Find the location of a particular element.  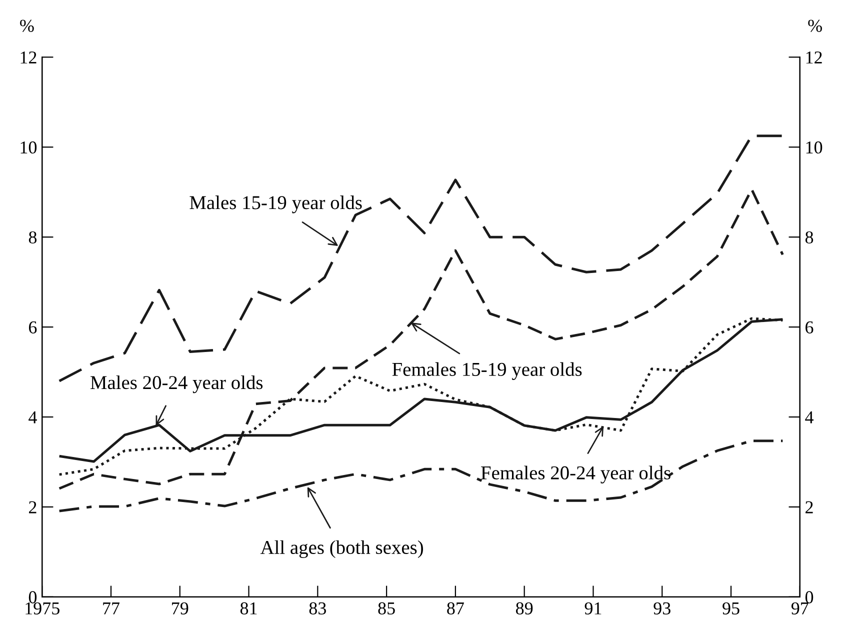

y2-tick-label: 8 is located at coordinates (809, 237).